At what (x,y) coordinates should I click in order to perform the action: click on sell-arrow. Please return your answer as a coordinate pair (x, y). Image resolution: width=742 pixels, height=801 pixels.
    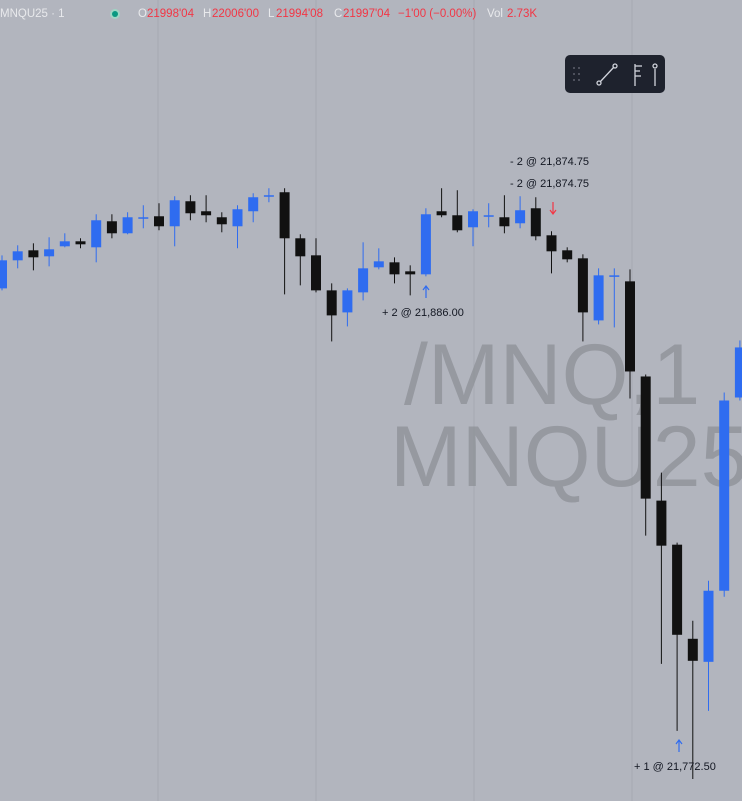
    Looking at the image, I should click on (553, 208).